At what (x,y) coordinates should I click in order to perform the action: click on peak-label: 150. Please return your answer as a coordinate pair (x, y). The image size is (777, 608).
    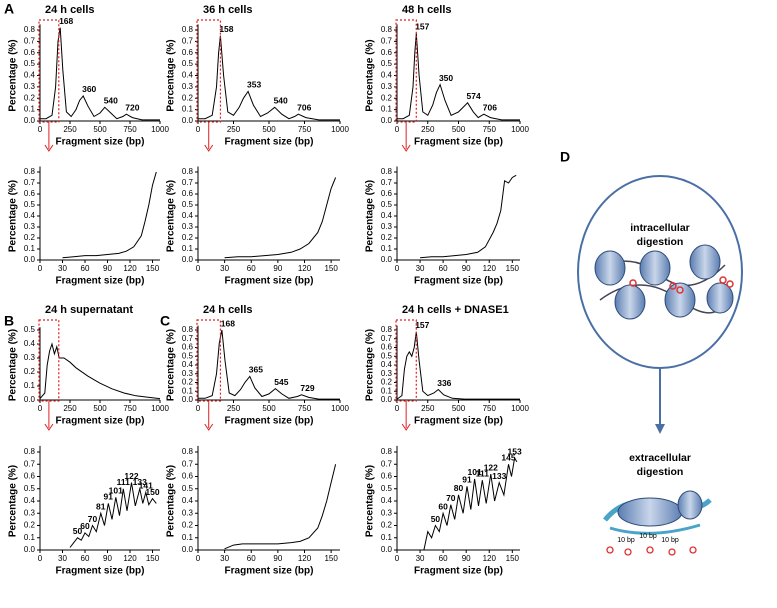
    Looking at the image, I should click on (152, 492).